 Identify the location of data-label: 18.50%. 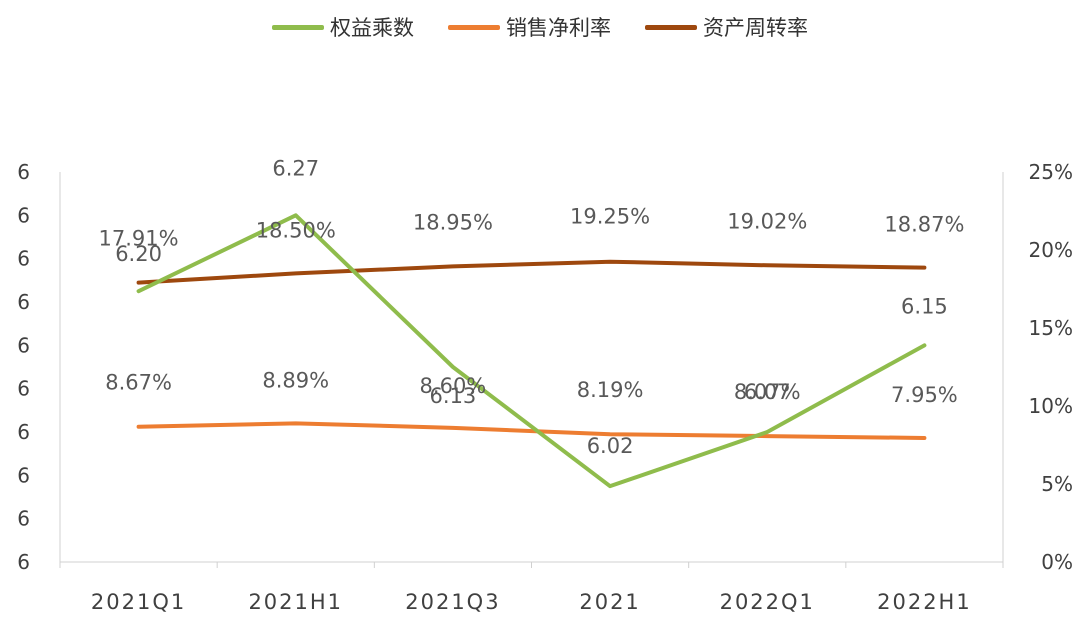
(296, 230).